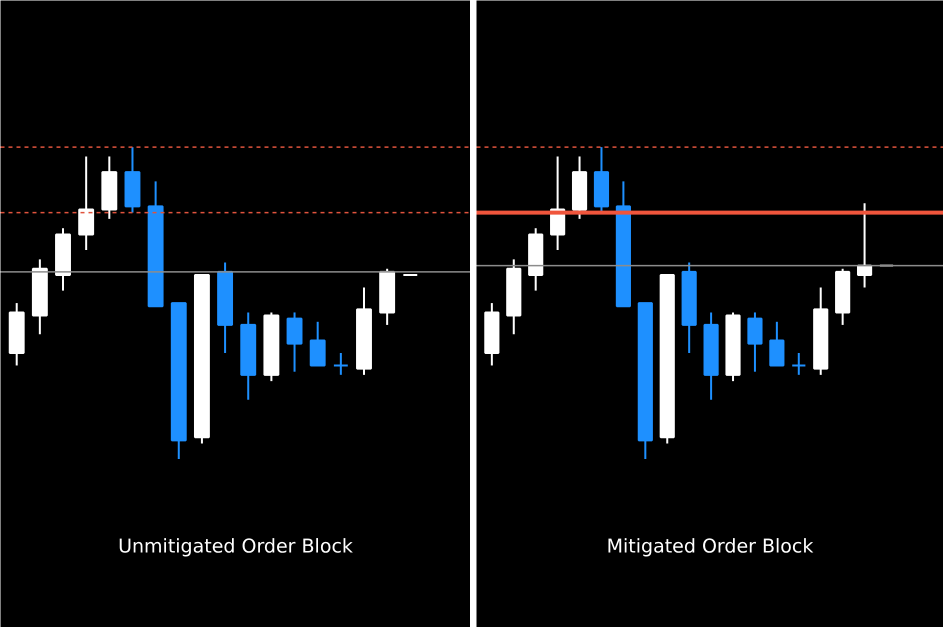 This screenshot has height=627, width=943. What do you see at coordinates (710, 546) in the screenshot?
I see `text: Mitigated Order Block` at bounding box center [710, 546].